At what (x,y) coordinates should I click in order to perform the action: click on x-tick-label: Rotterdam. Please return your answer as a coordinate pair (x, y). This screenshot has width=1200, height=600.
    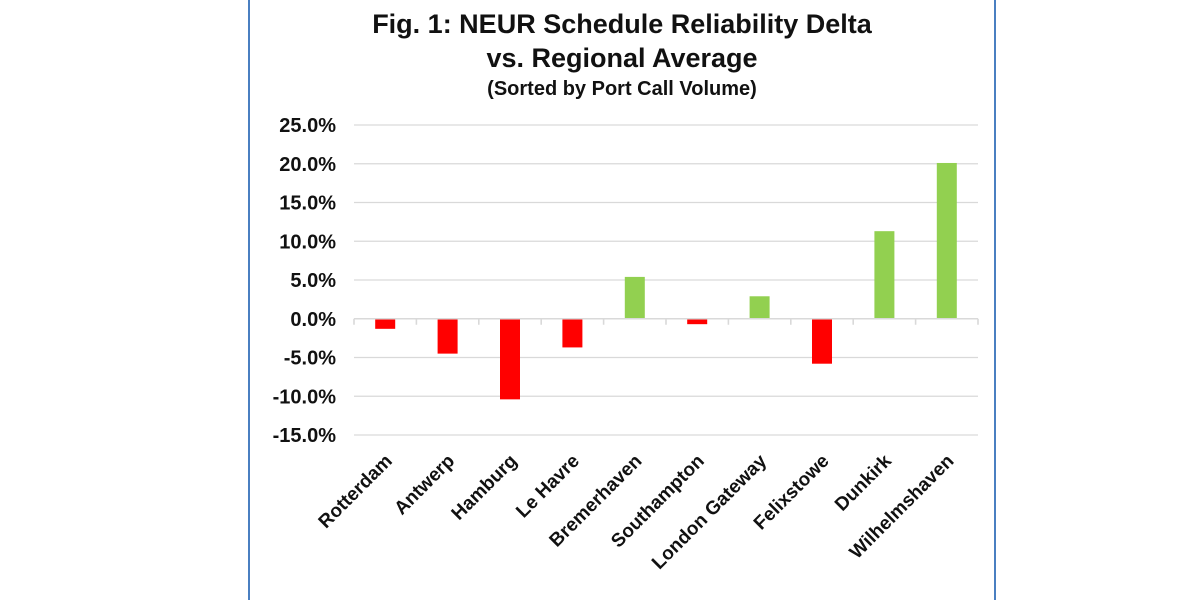
    Looking at the image, I should click on (356, 492).